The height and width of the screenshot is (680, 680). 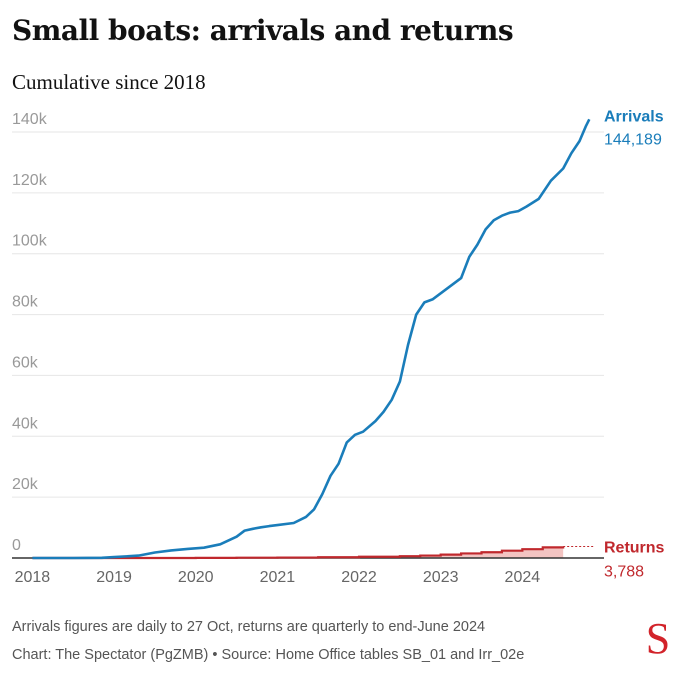 I want to click on arrivals-series-label: Arrivals, so click(x=634, y=117).